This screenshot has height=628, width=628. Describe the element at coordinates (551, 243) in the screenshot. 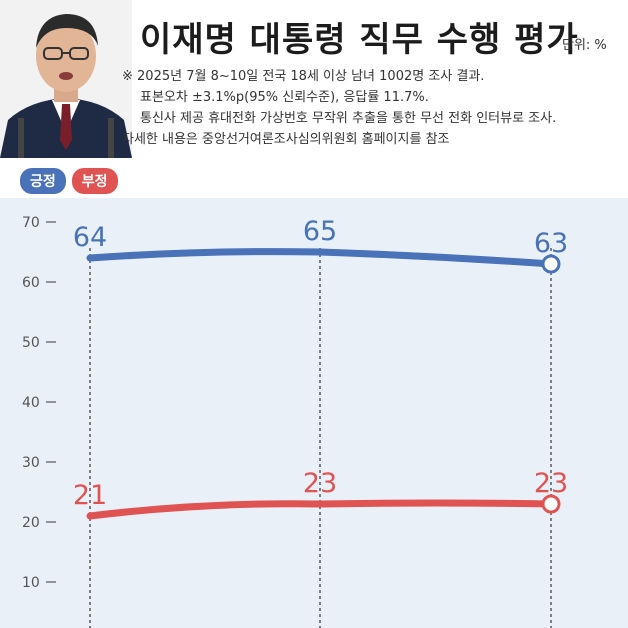

I see `data-label: 63` at that location.